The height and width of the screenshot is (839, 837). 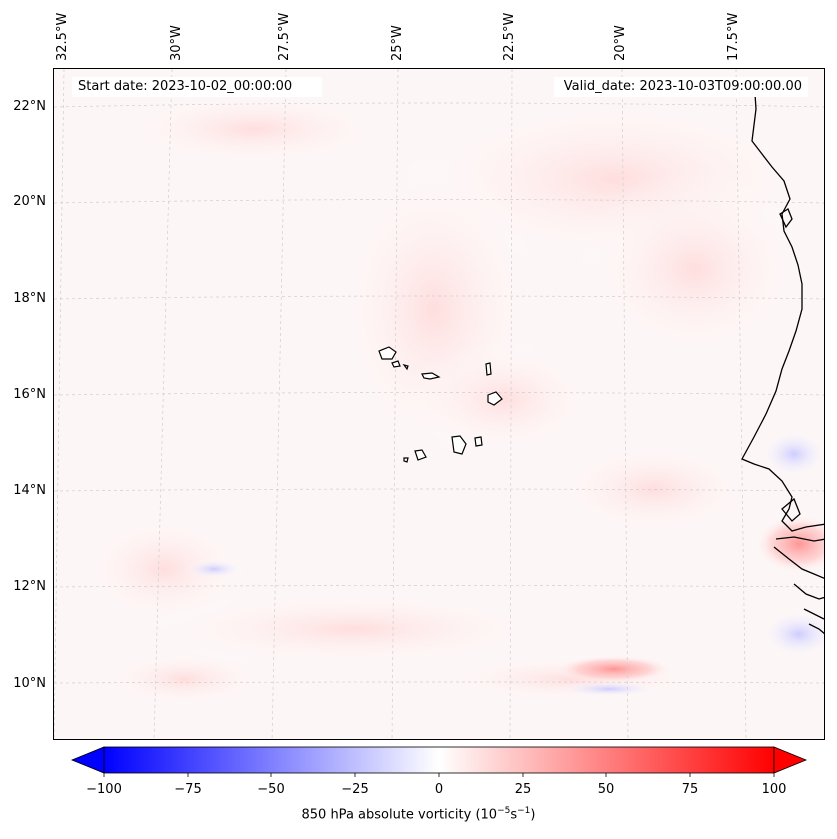 I want to click on colorbar-tick-25: 25, so click(x=523, y=789).